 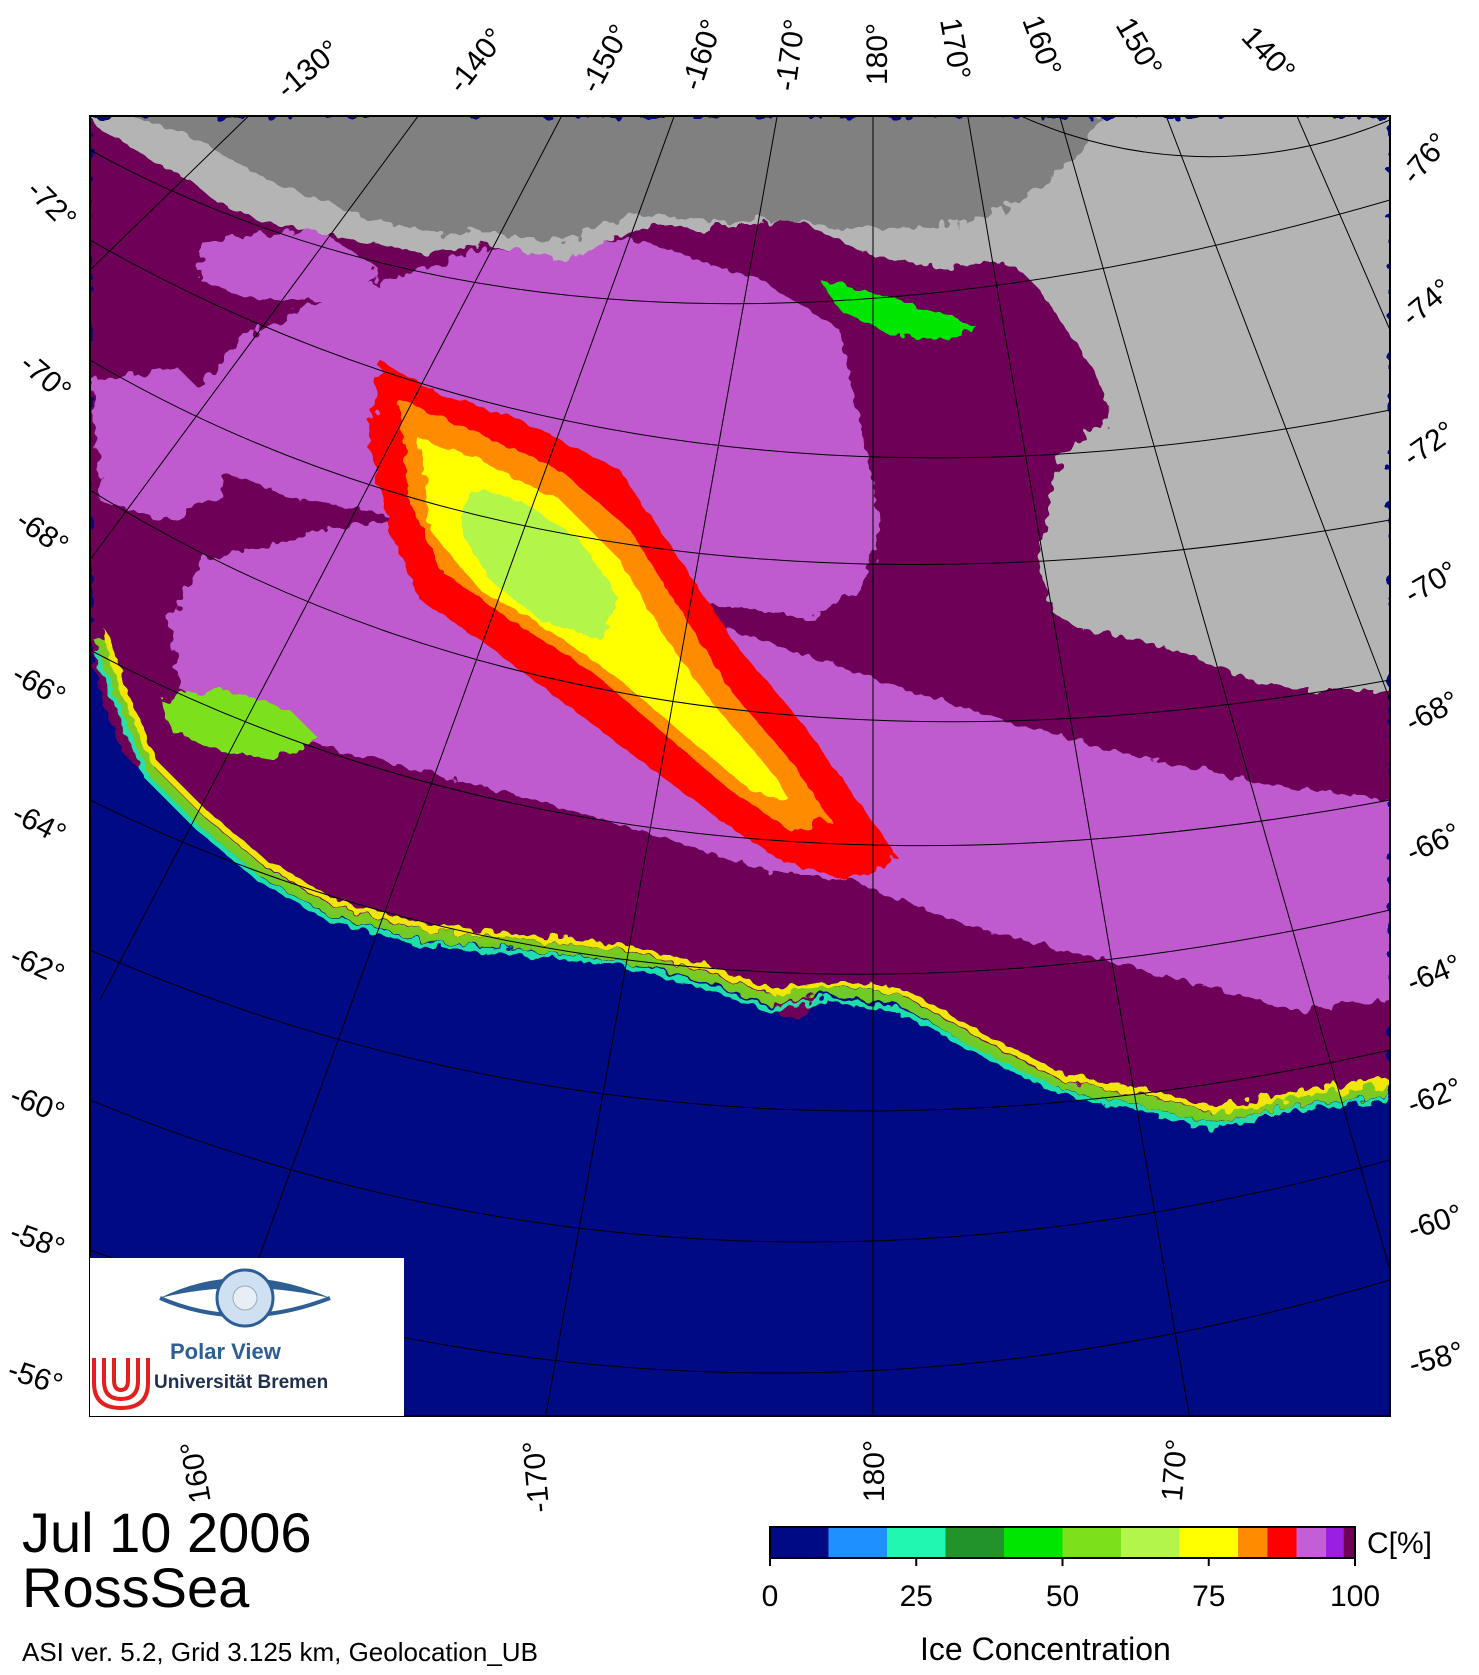 What do you see at coordinates (540, 565) in the screenshot?
I see `ice-zone-lightgreen` at bounding box center [540, 565].